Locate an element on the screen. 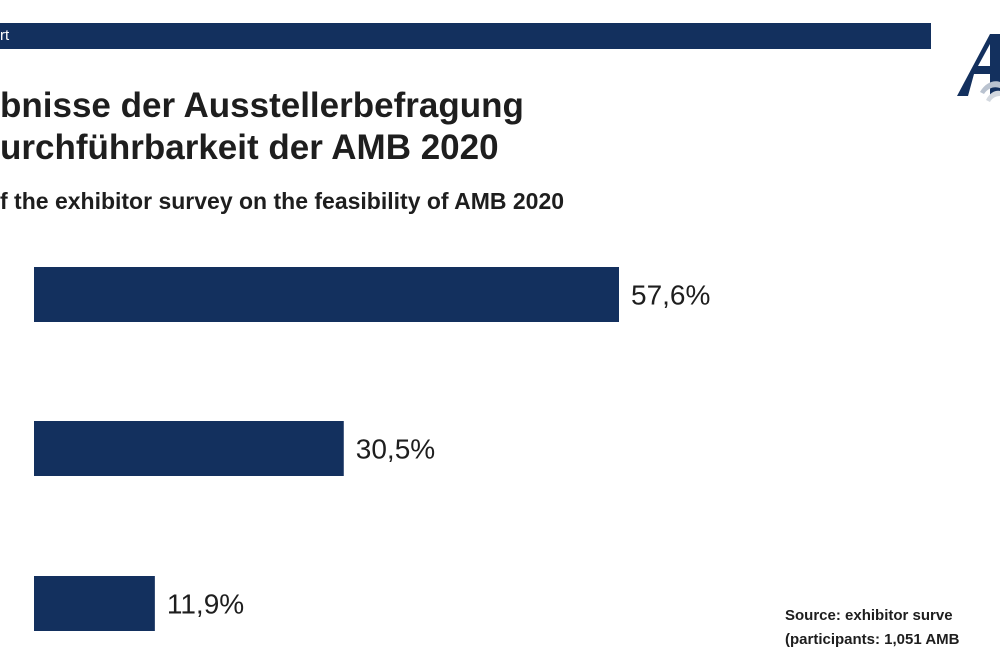 The image size is (1000, 667). source-line-1: Source: exhibitor surve is located at coordinates (869, 615).